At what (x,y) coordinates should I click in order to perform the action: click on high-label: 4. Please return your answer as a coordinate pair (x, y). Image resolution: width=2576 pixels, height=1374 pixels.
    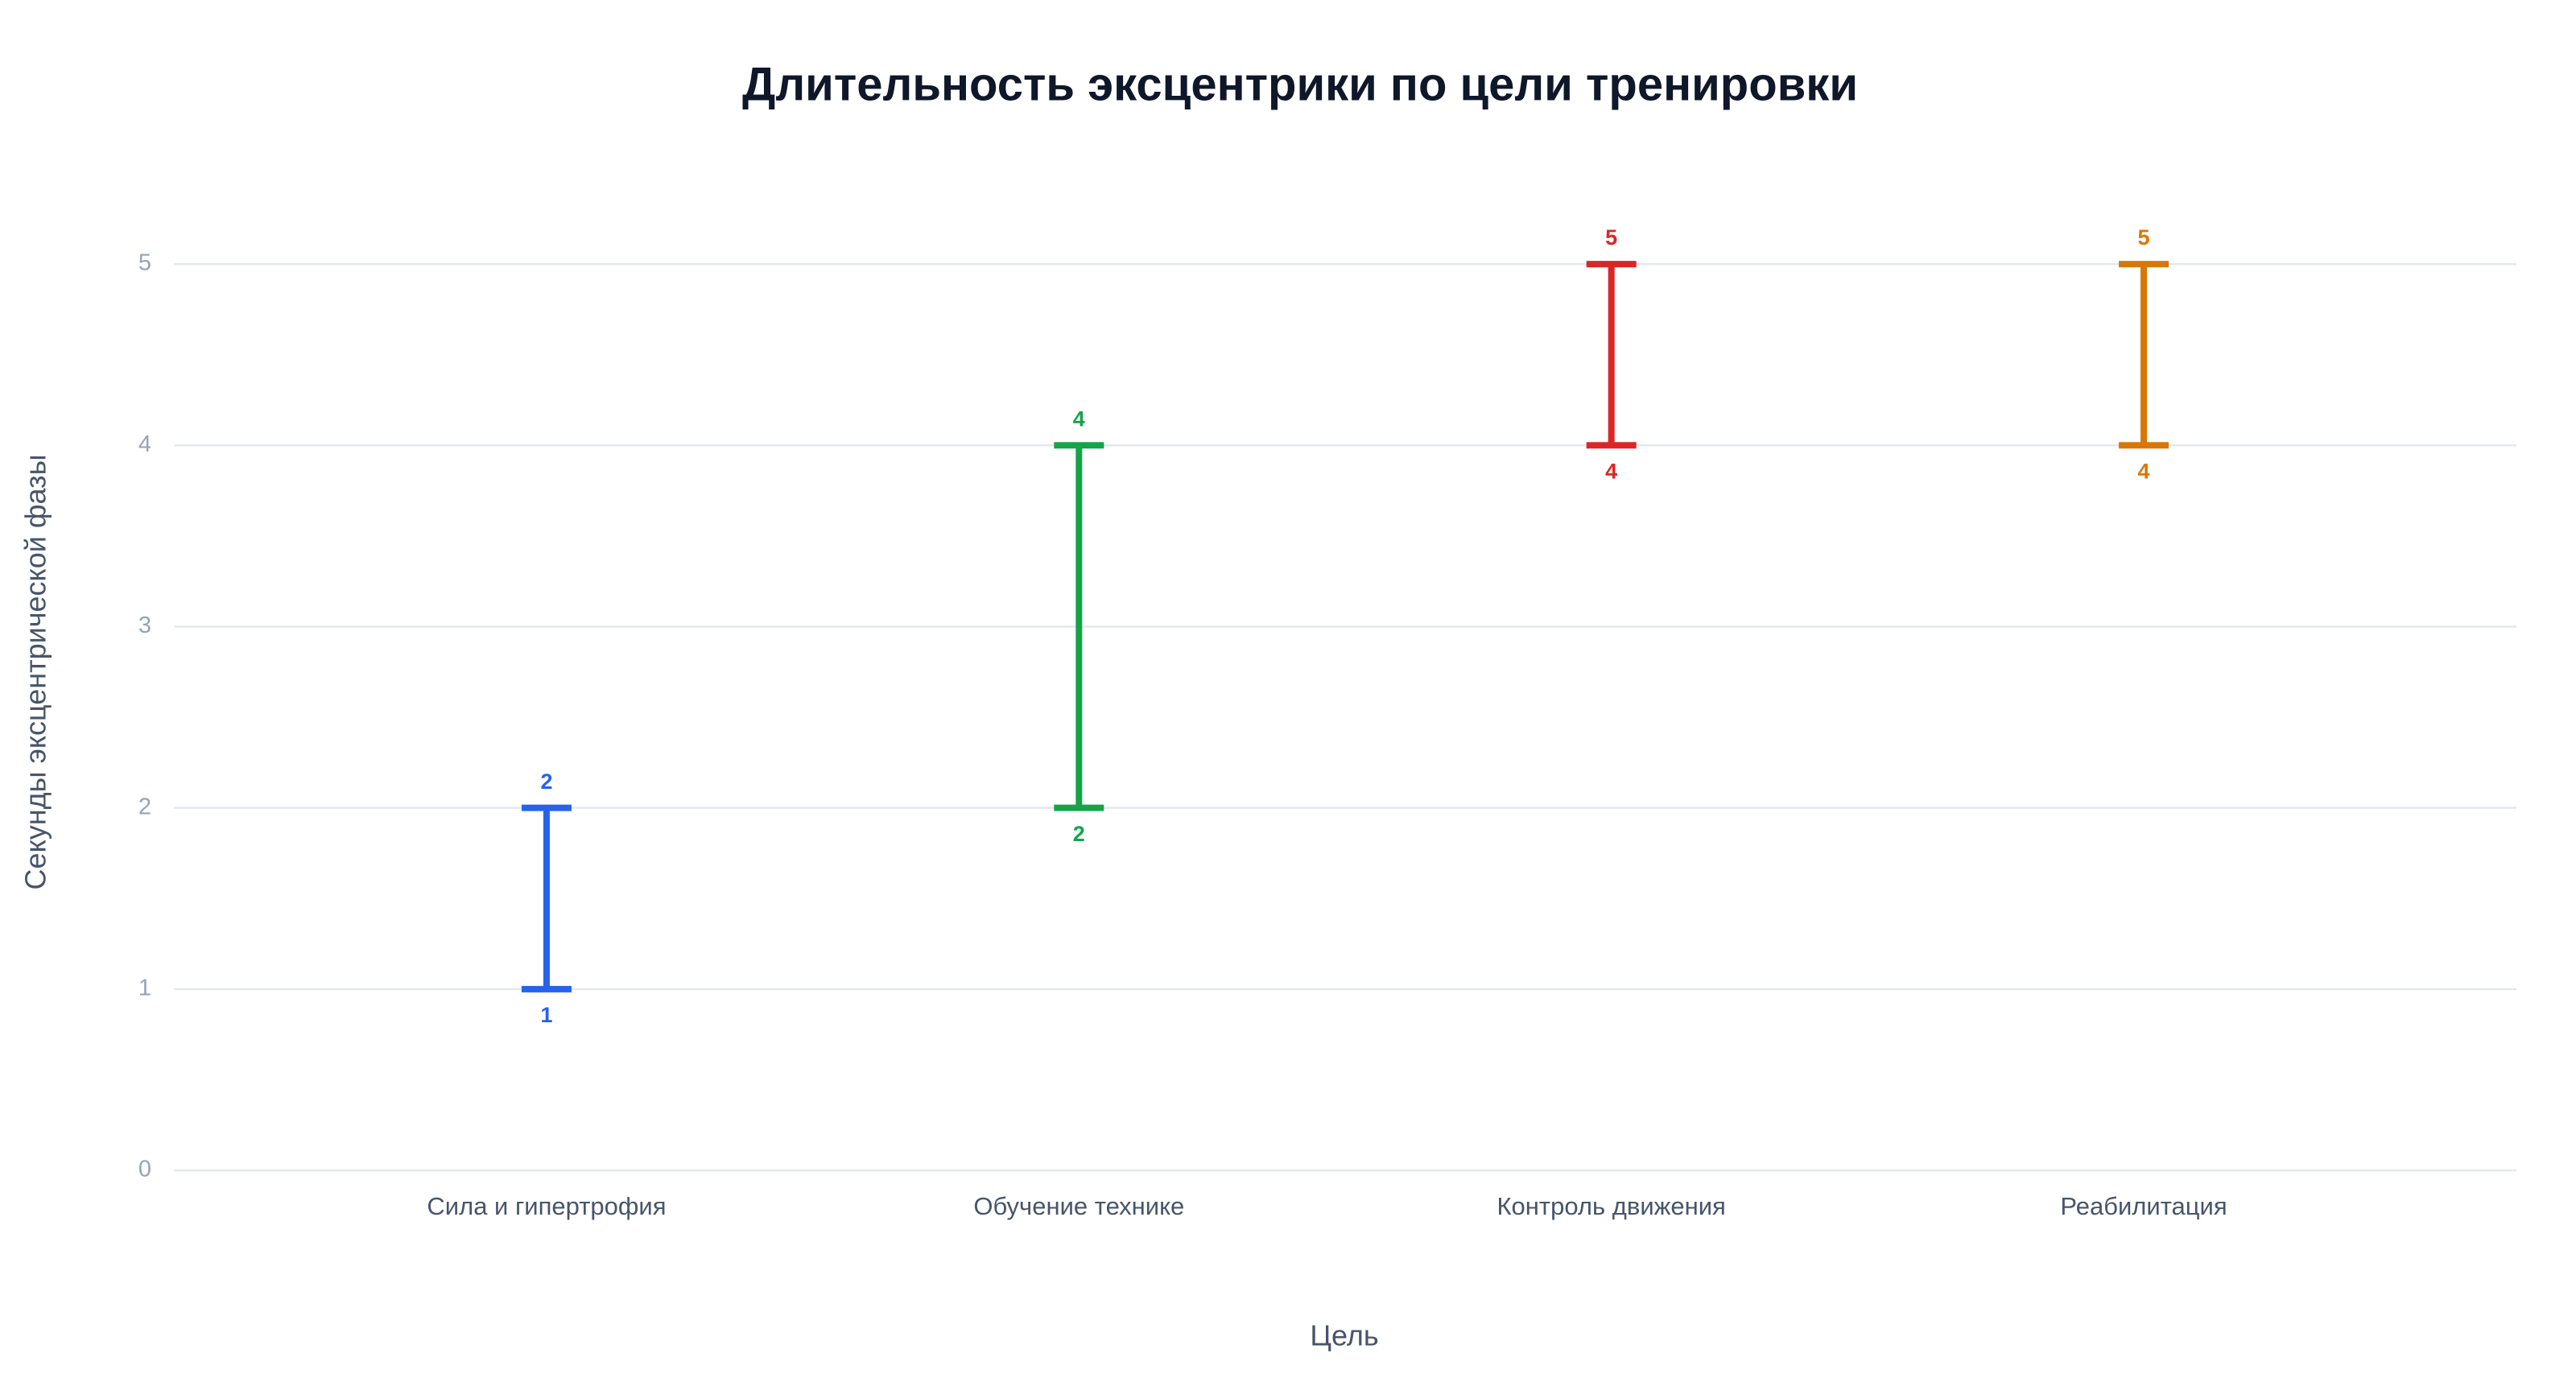
    Looking at the image, I should click on (1079, 418).